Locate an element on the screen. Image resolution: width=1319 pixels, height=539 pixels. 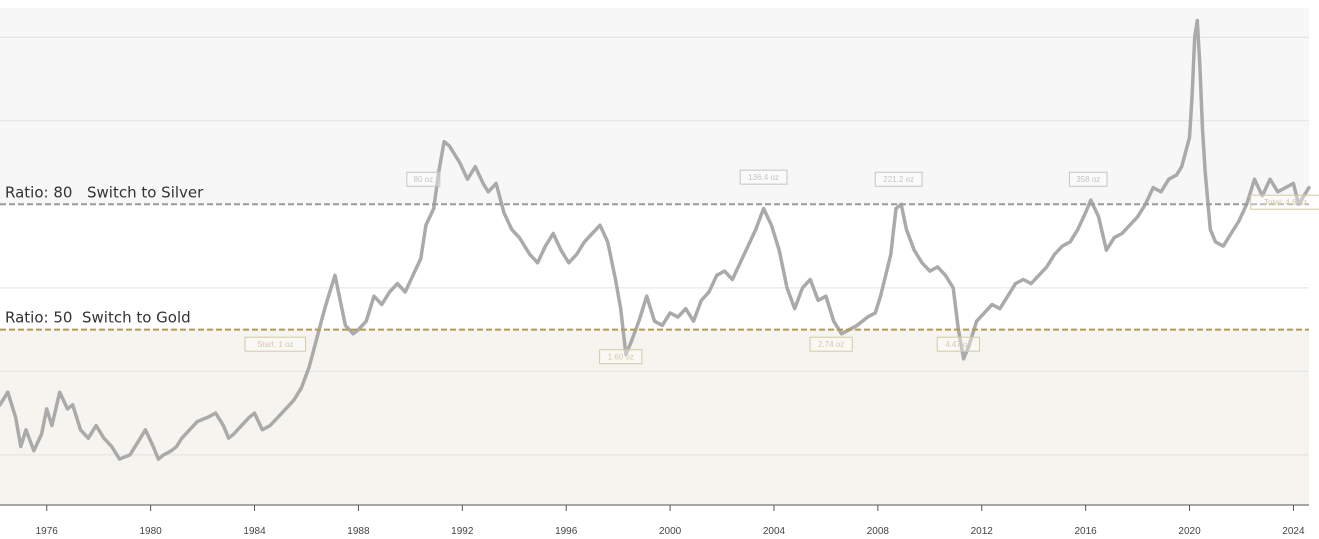
annotation-badge: 80 oz is located at coordinates (423, 179).